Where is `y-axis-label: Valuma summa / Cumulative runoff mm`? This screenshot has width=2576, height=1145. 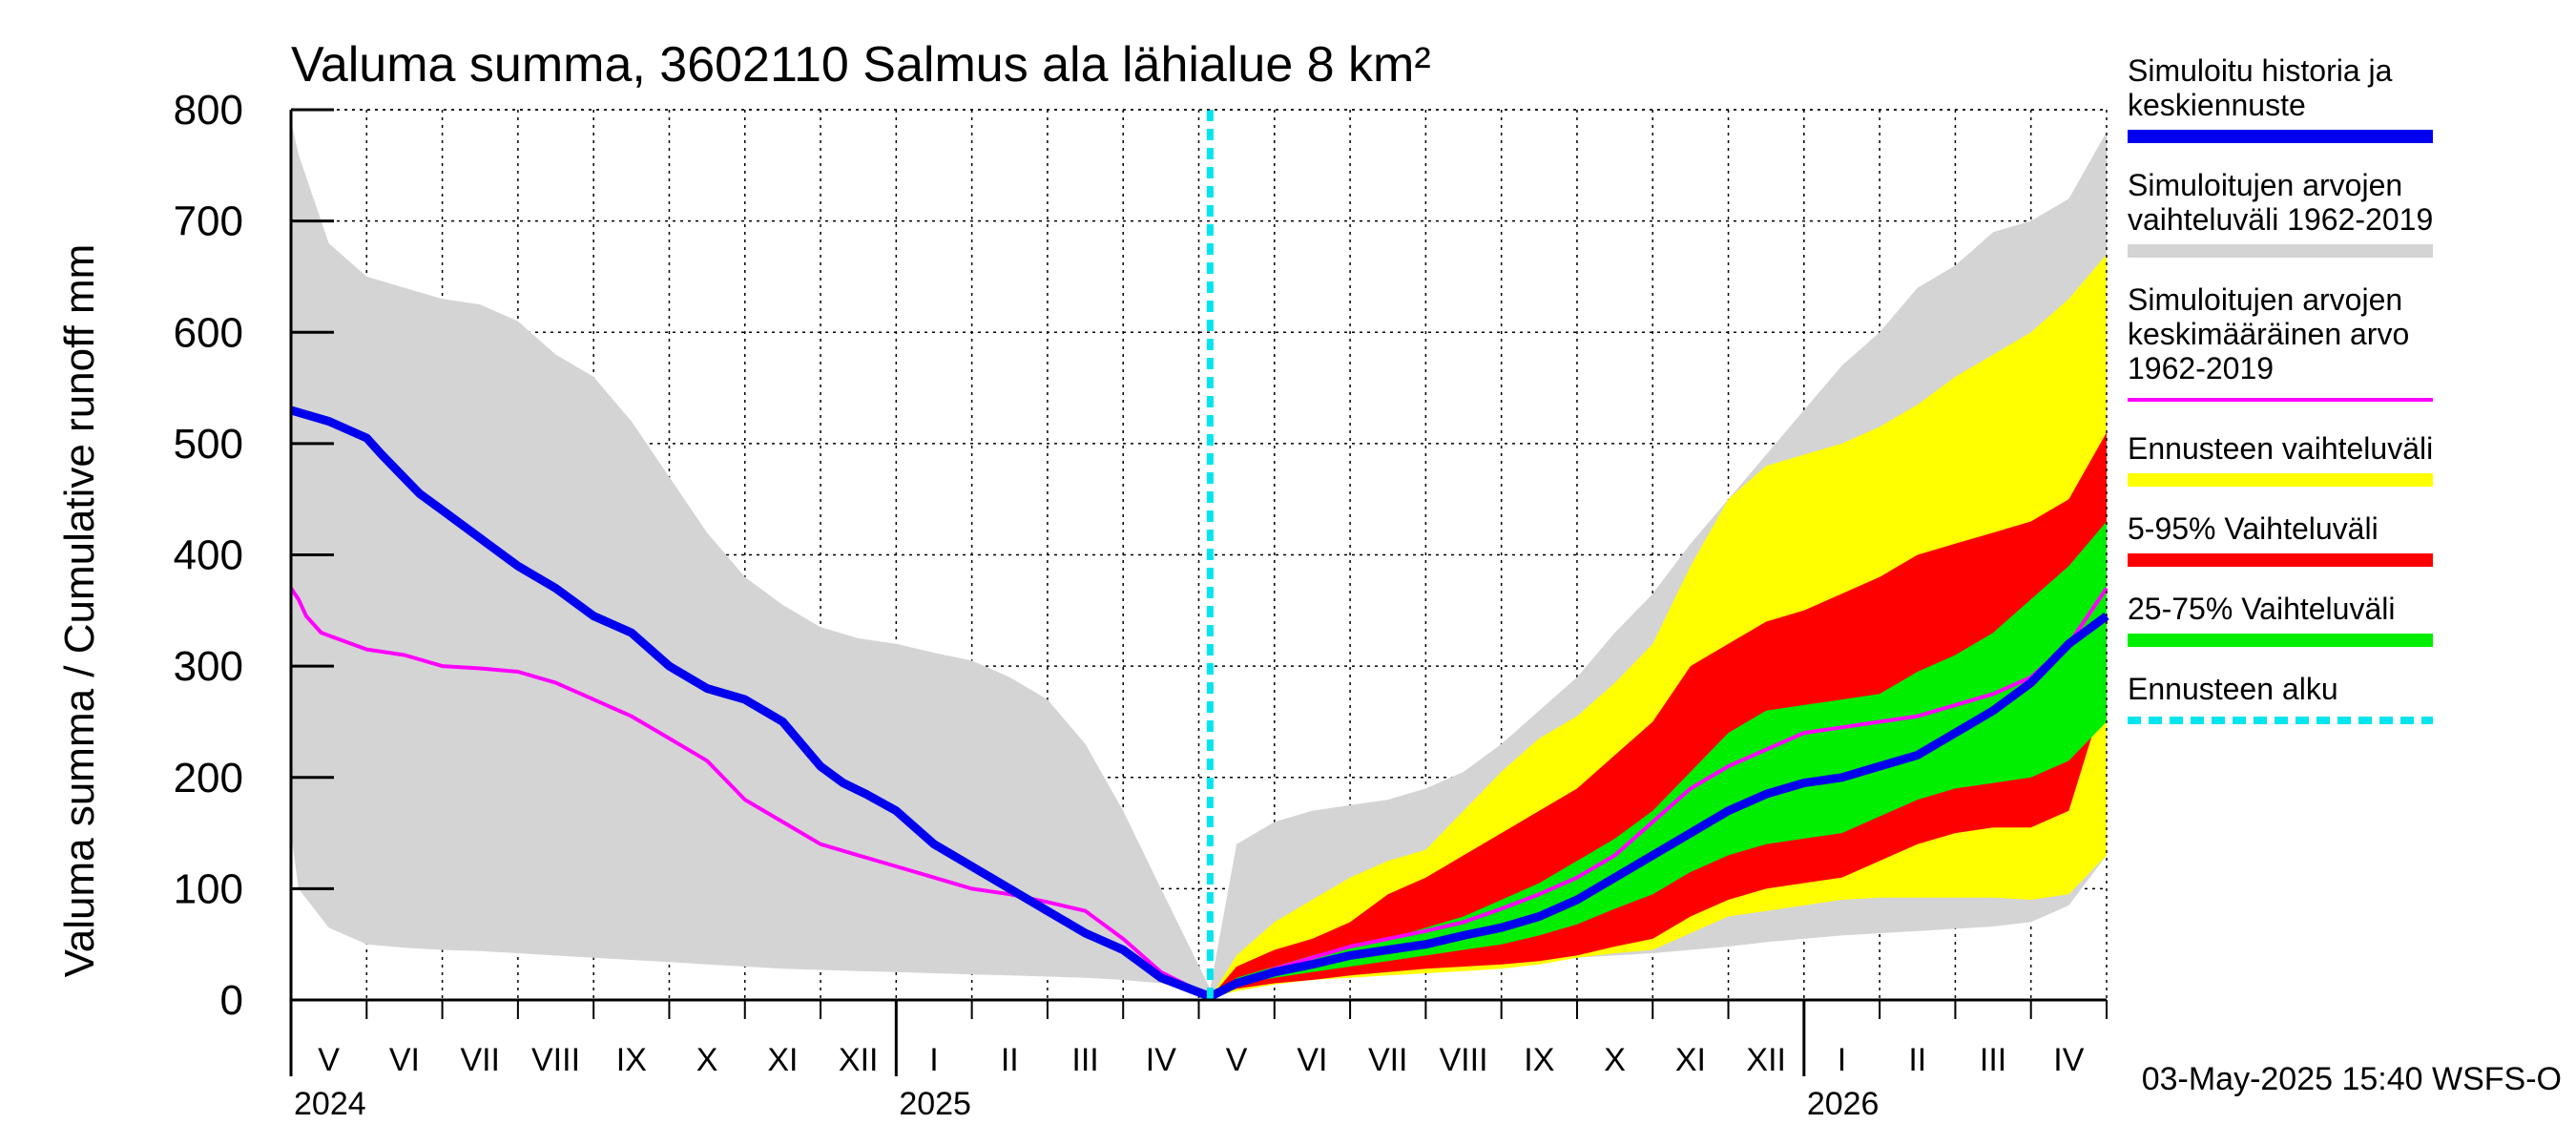
y-axis-label: Valuma summa / Cumulative runoff mm is located at coordinates (79, 611).